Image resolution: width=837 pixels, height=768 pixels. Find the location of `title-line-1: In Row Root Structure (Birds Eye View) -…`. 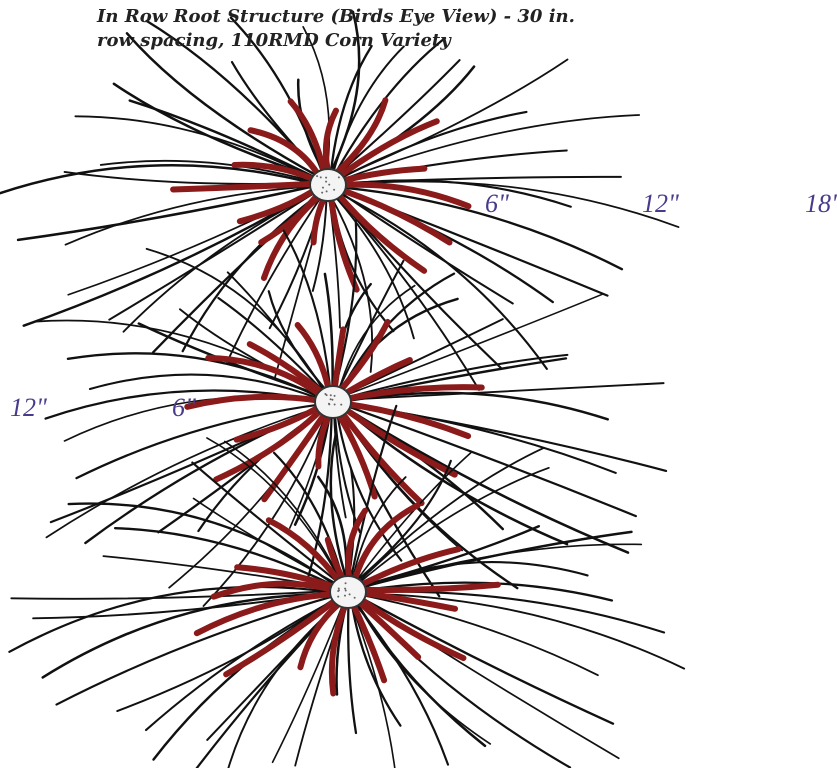

title-line-1: In Row Root Structure (Birds Eye View) -… is located at coordinates (335, 16).